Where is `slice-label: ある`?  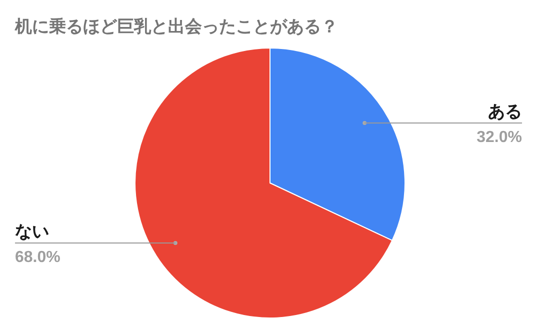 slice-label: ある is located at coordinates (505, 112).